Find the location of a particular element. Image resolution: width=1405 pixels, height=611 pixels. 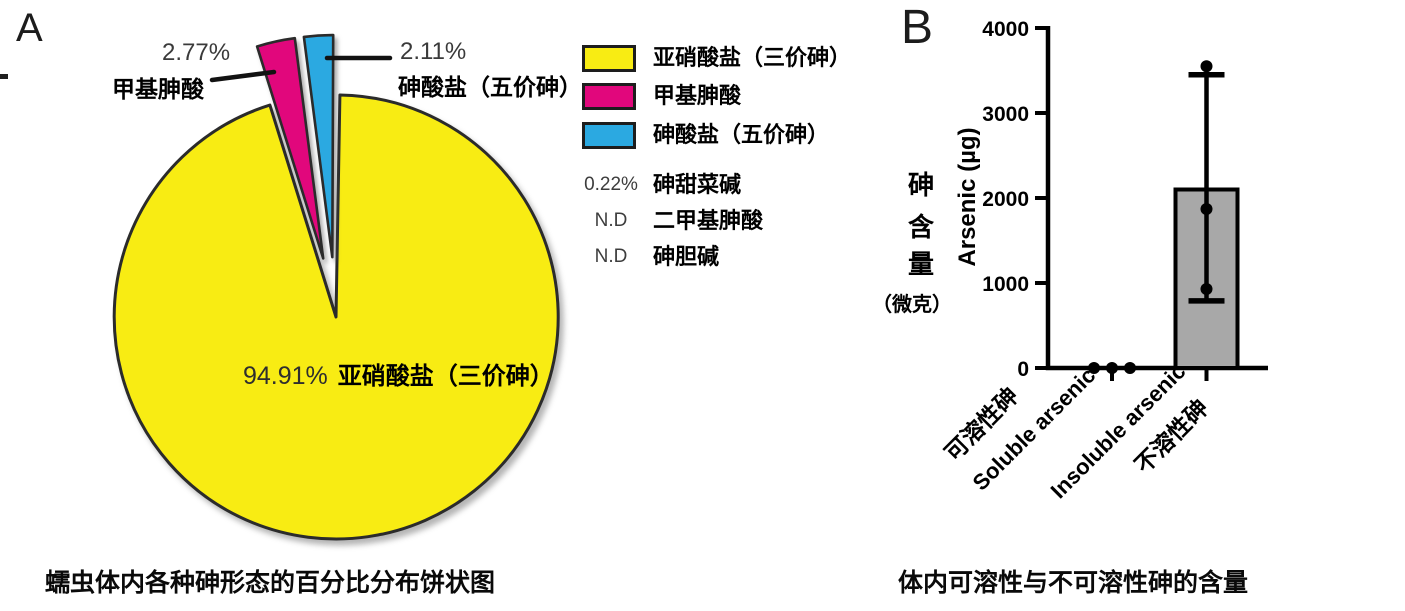

legend-value-betaine: 0.22% is located at coordinates (611, 184).